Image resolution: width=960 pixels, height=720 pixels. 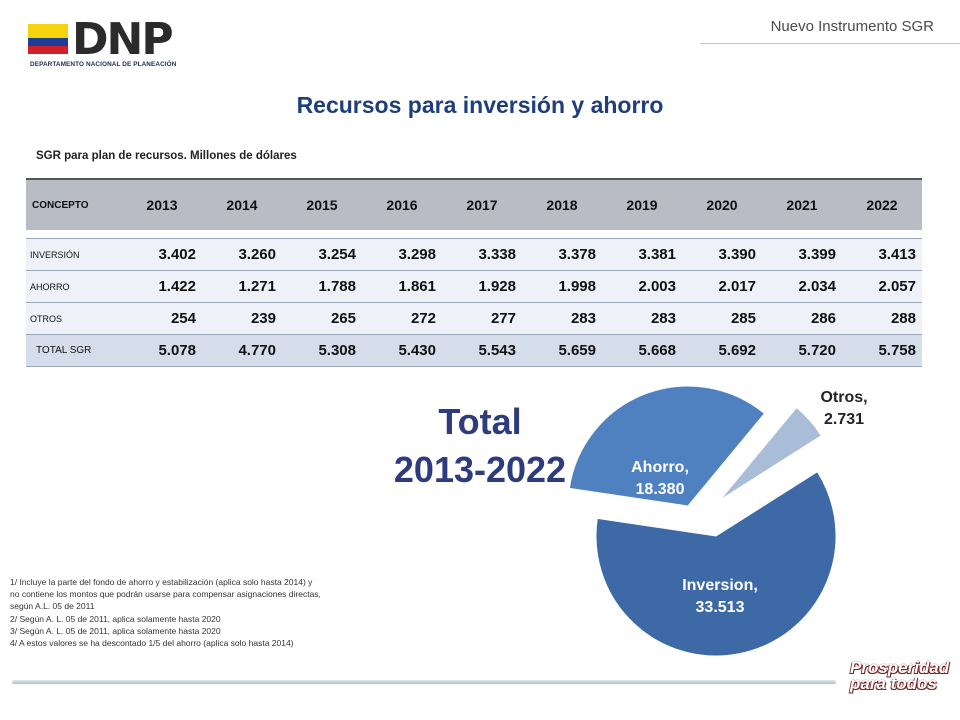 I want to click on table-cell: 1.271, so click(x=242, y=286).